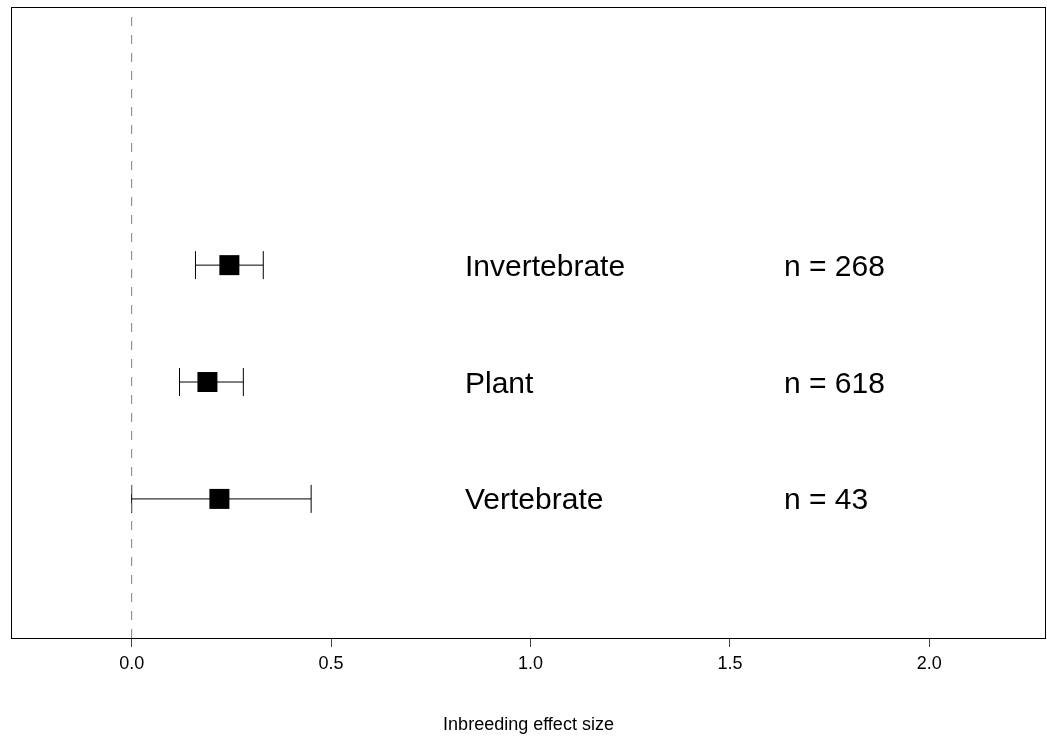 This screenshot has height=755, width=1047. I want to click on x-tick-label: 0.5, so click(331, 662).